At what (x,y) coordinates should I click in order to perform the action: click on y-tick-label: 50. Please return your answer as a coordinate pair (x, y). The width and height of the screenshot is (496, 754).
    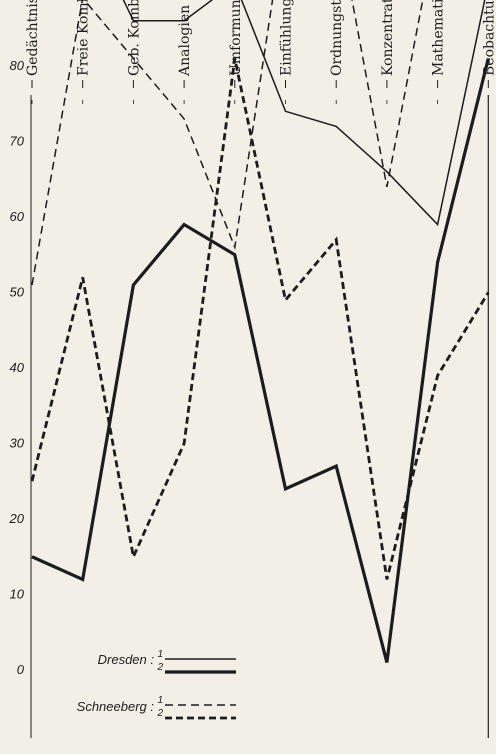
    Looking at the image, I should click on (17, 292).